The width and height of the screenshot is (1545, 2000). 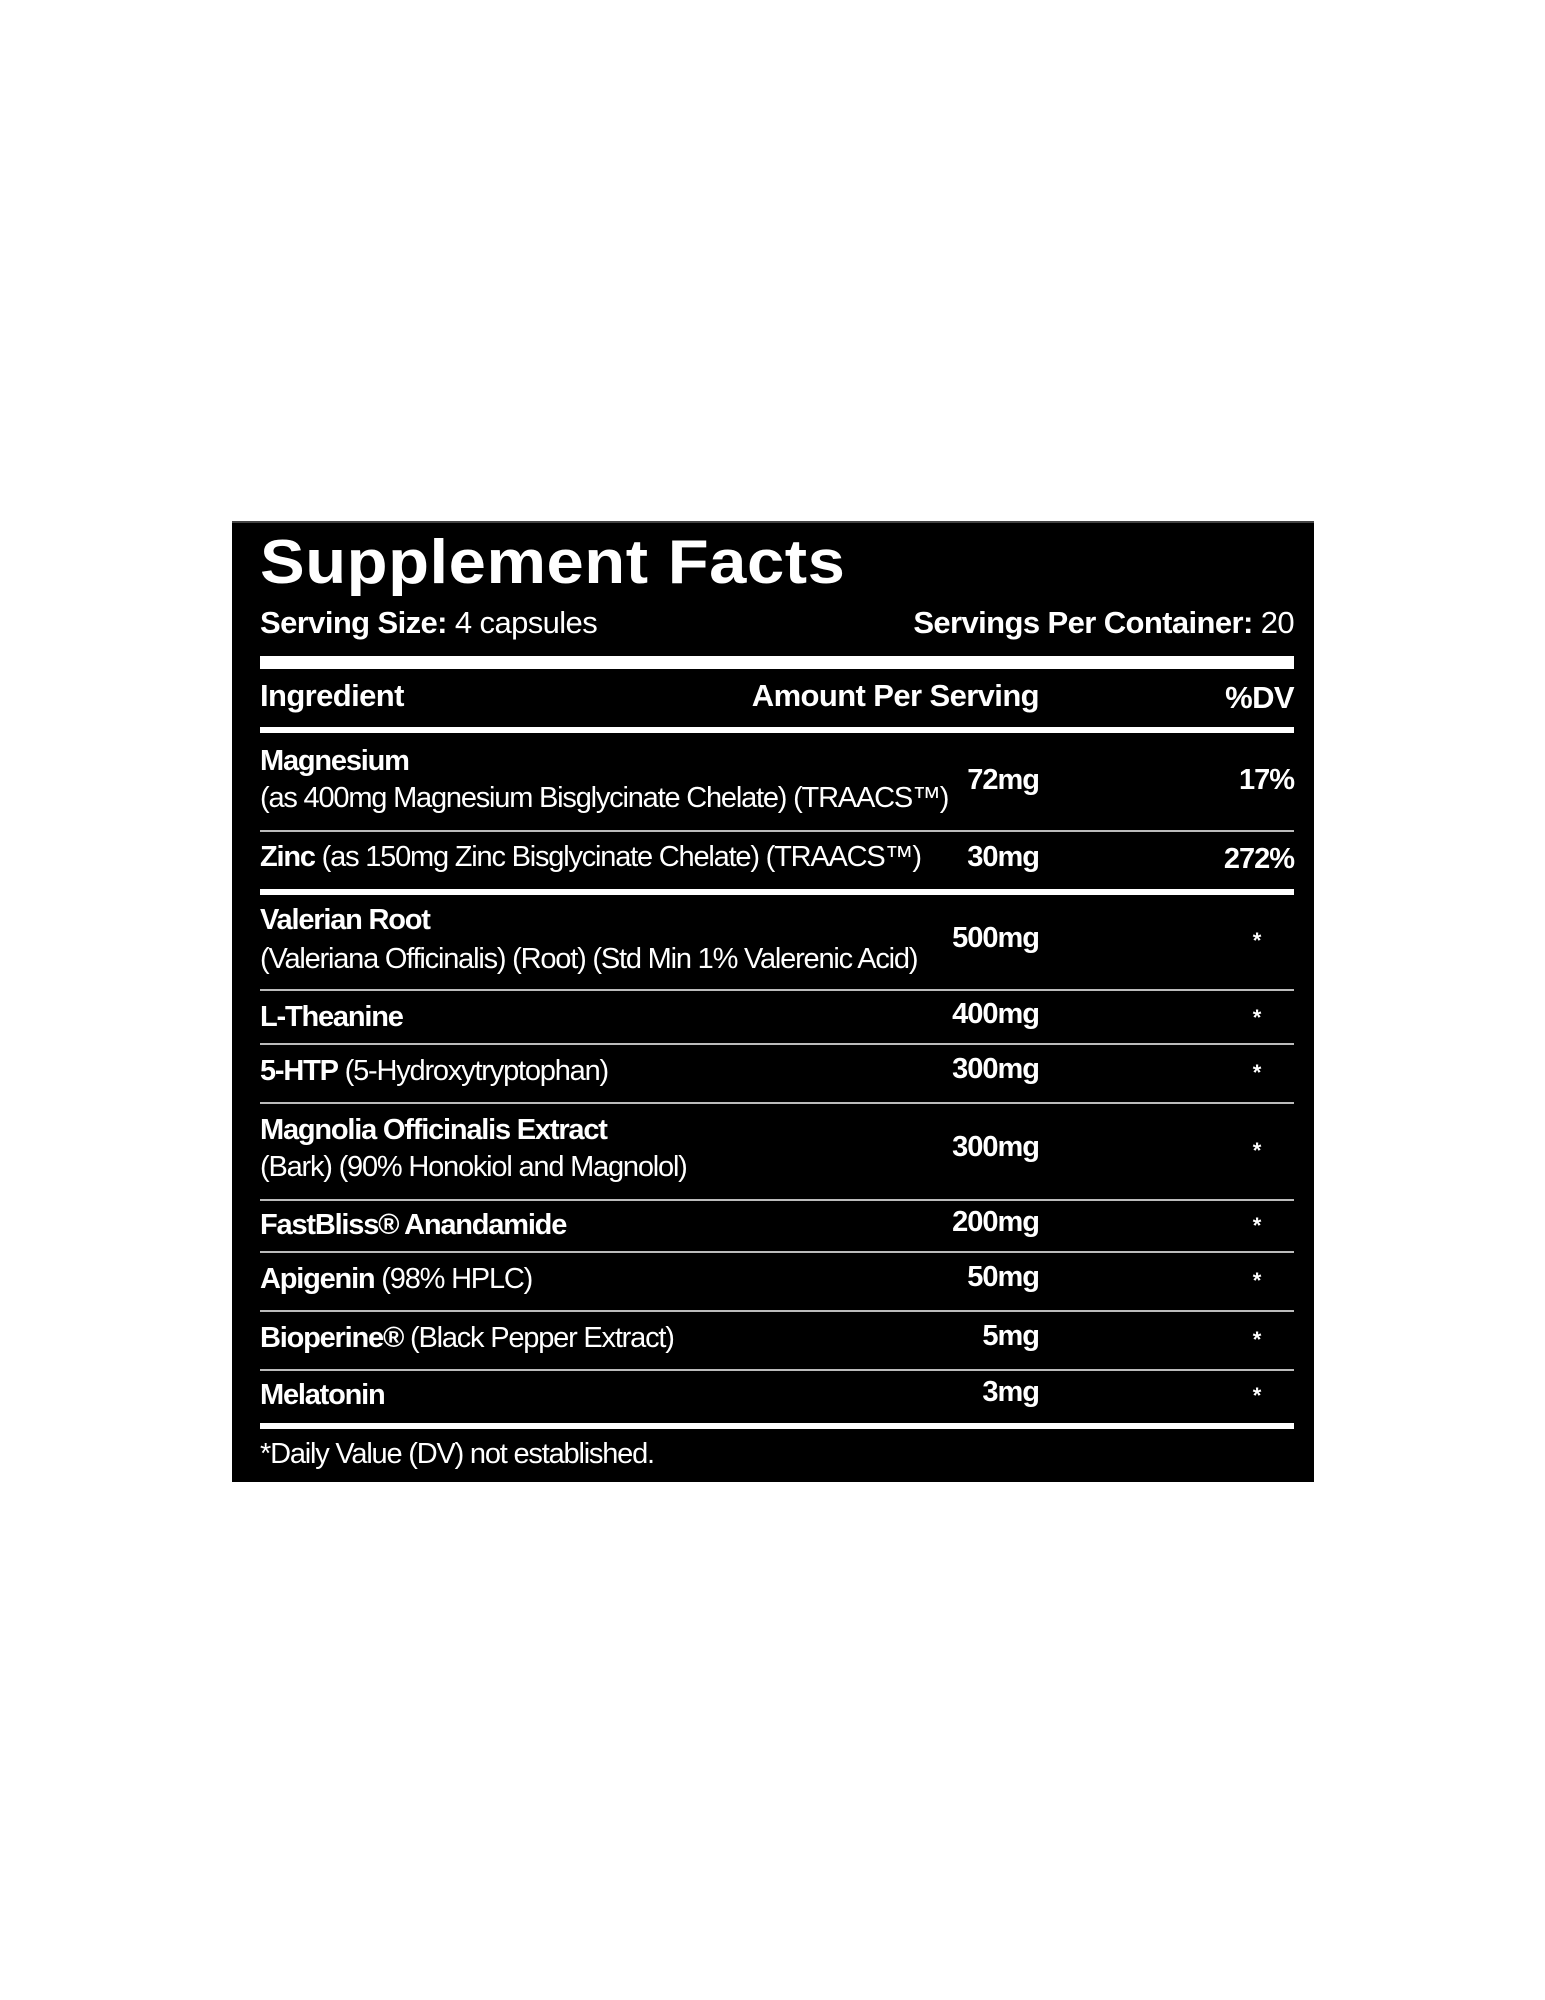 I want to click on servings-per-container: Servings Per Container: 20, so click(x=1103, y=623).